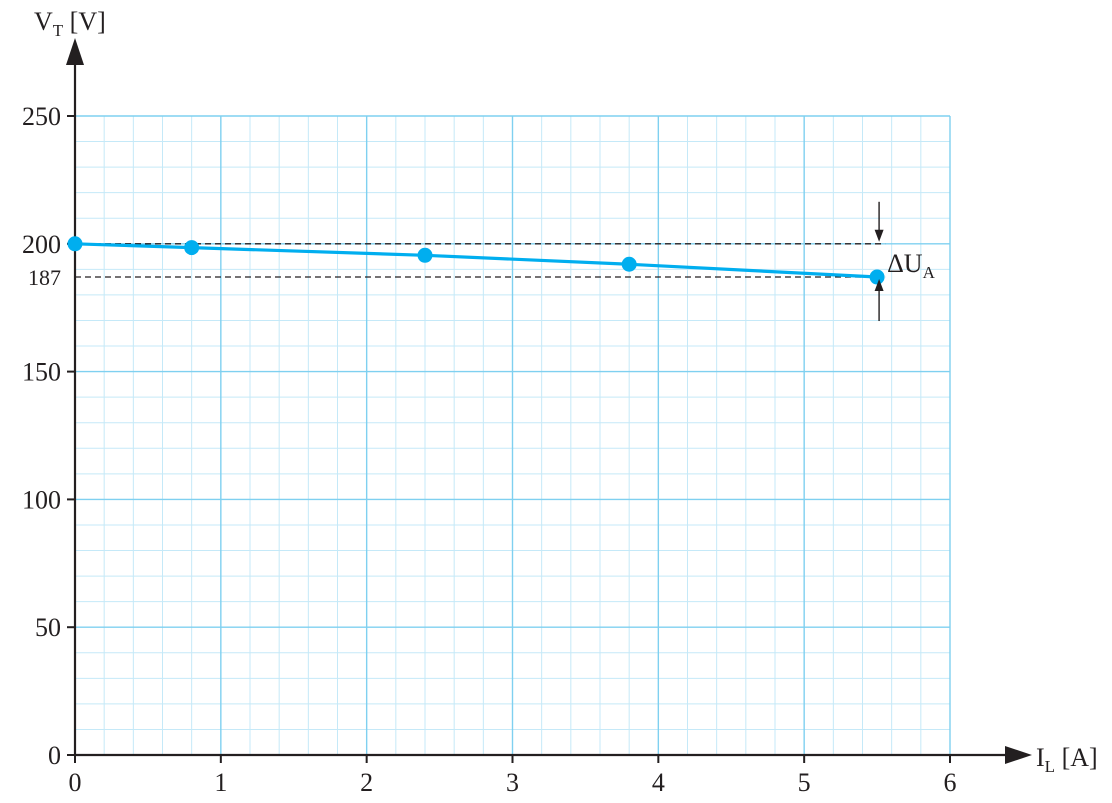  What do you see at coordinates (54, 755) in the screenshot?
I see `y-tick-label: 0` at bounding box center [54, 755].